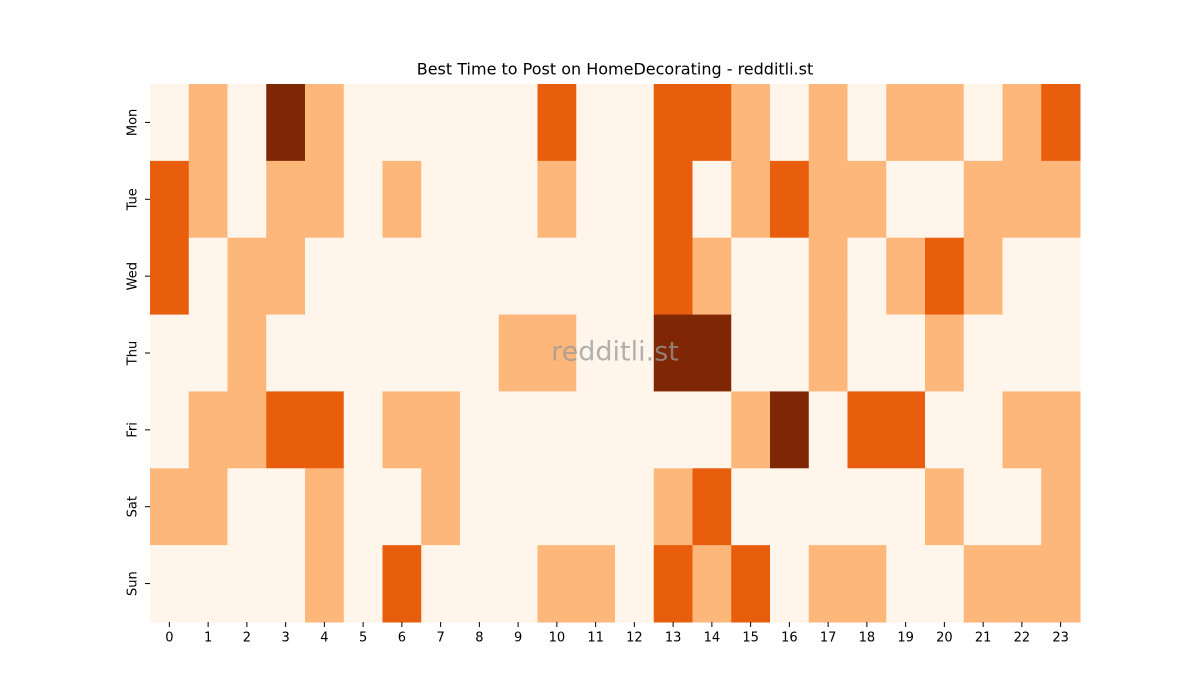 This screenshot has width=1200, height=700. What do you see at coordinates (983, 638) in the screenshot?
I see `x-tick-label: 21` at bounding box center [983, 638].